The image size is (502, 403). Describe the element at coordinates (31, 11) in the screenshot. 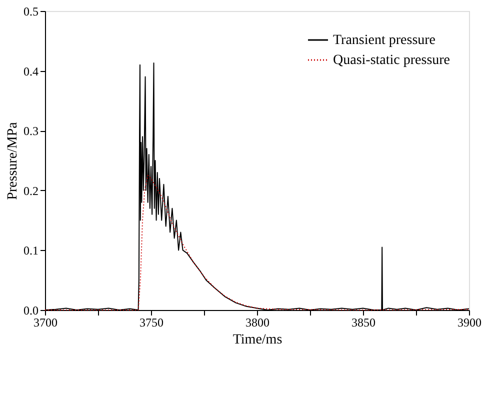

I see `y-tick-label: 0.5` at that location.